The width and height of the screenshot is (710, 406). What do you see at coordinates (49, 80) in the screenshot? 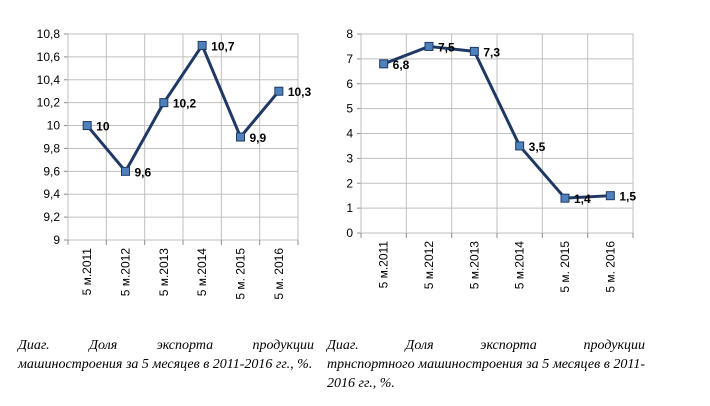
I see `y-tick-label: 10,4` at bounding box center [49, 80].